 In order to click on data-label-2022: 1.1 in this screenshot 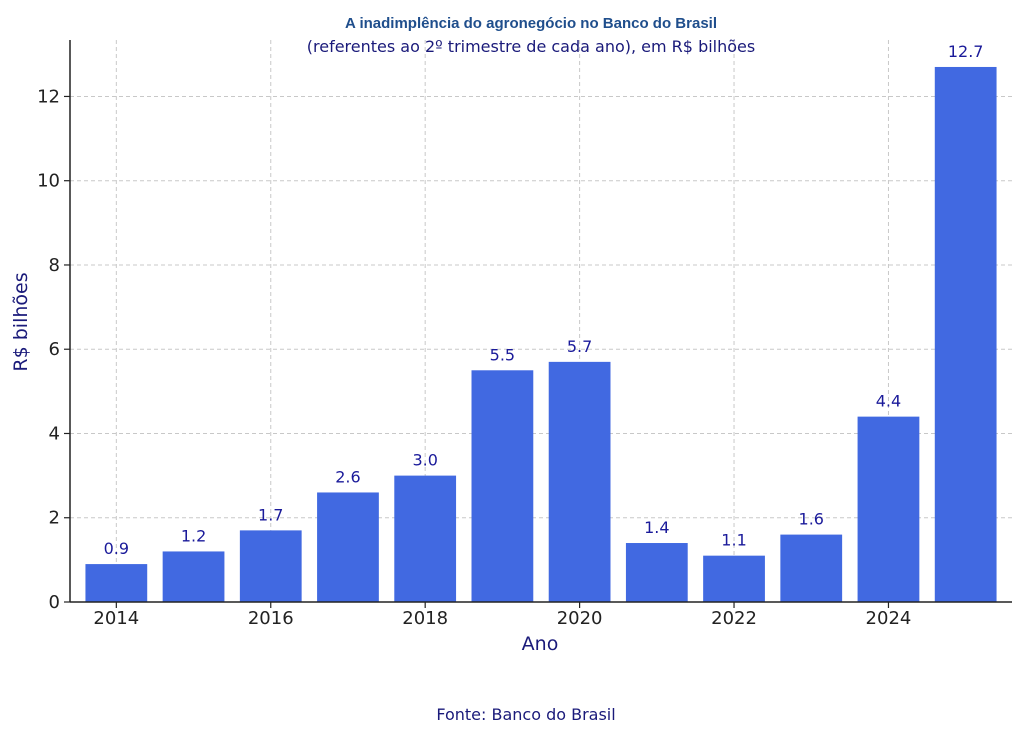, I will do `click(733, 540)`.